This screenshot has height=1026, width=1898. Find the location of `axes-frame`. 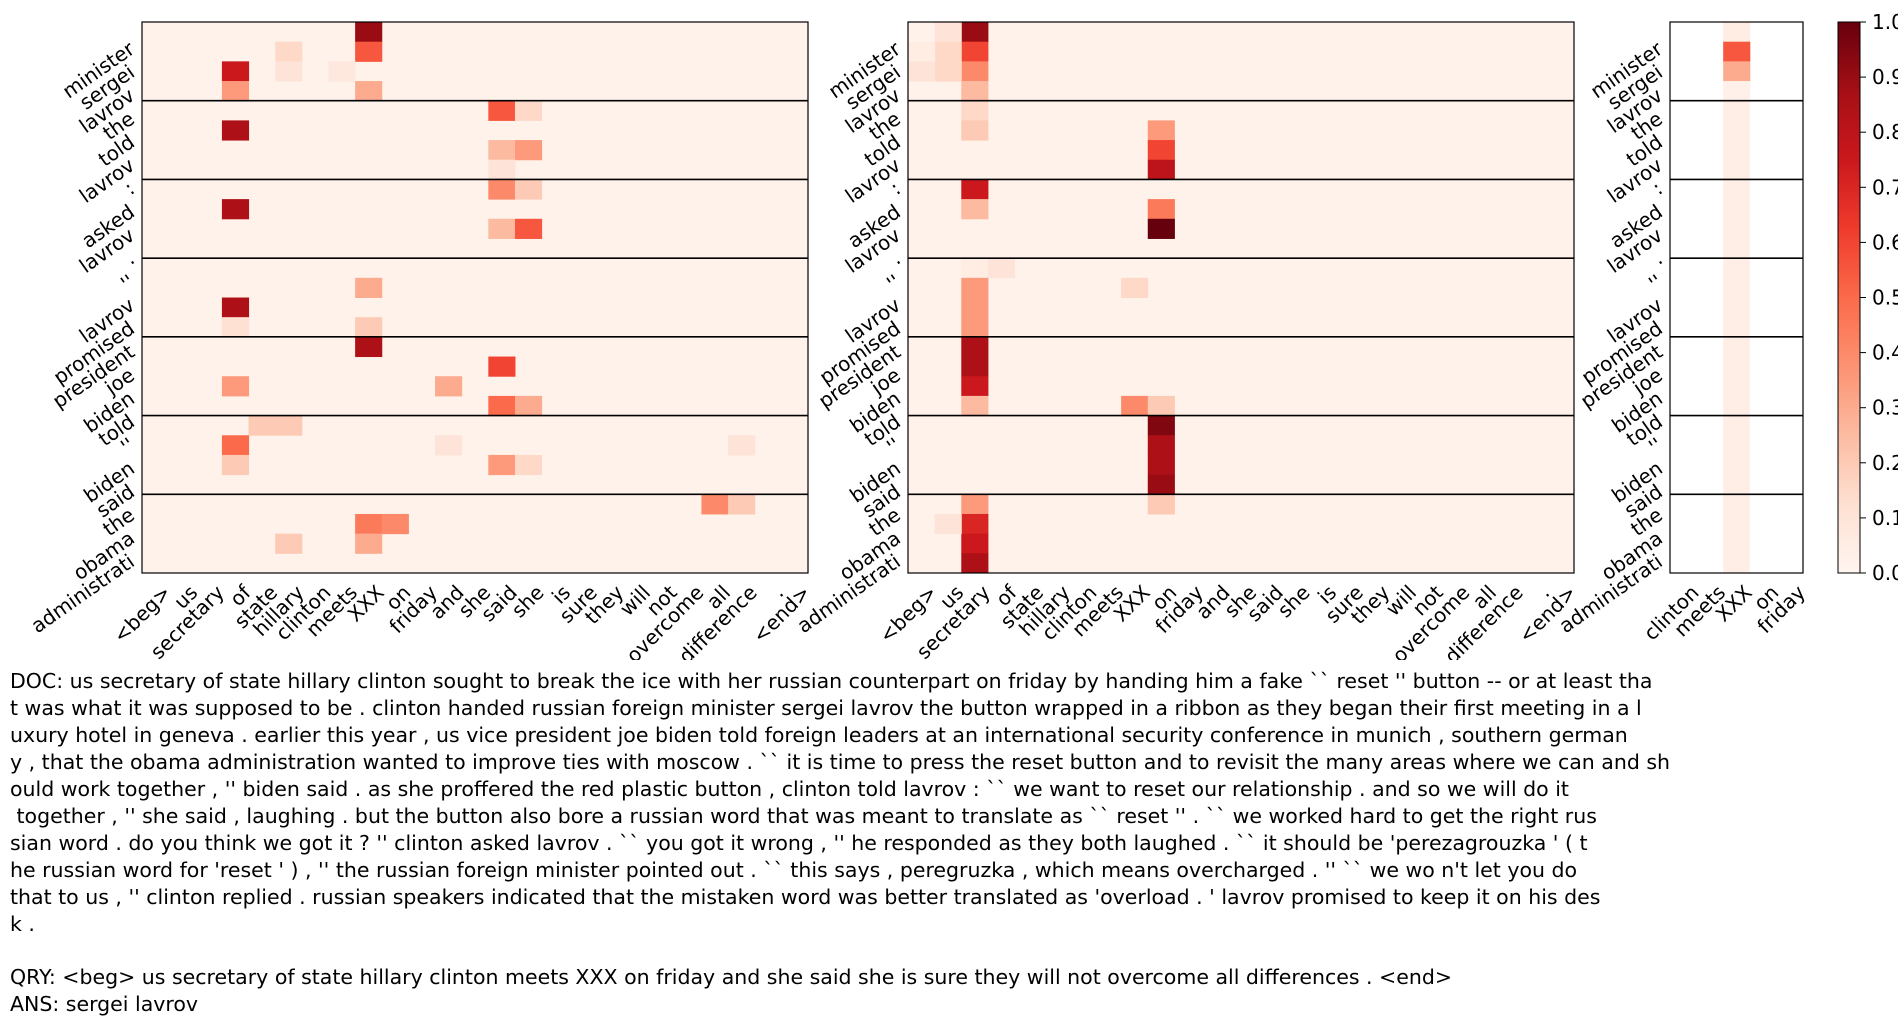

axes-frame is located at coordinates (1736, 297).